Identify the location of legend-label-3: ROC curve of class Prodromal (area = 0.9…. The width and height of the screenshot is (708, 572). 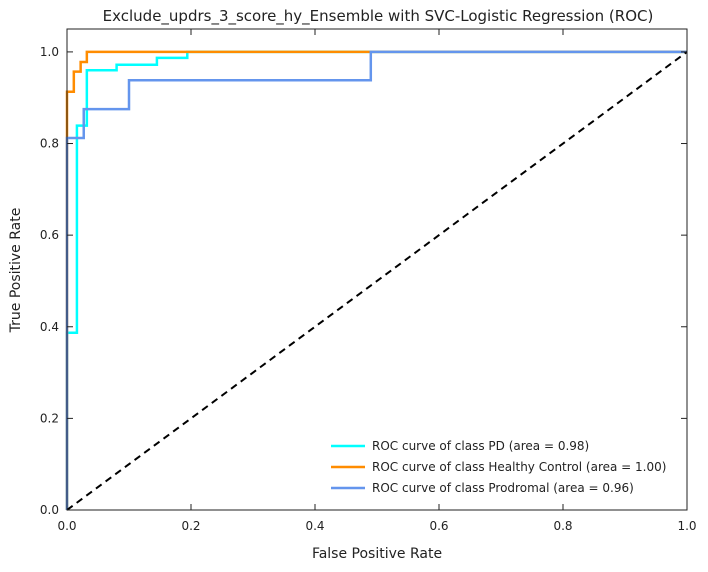
(503, 488).